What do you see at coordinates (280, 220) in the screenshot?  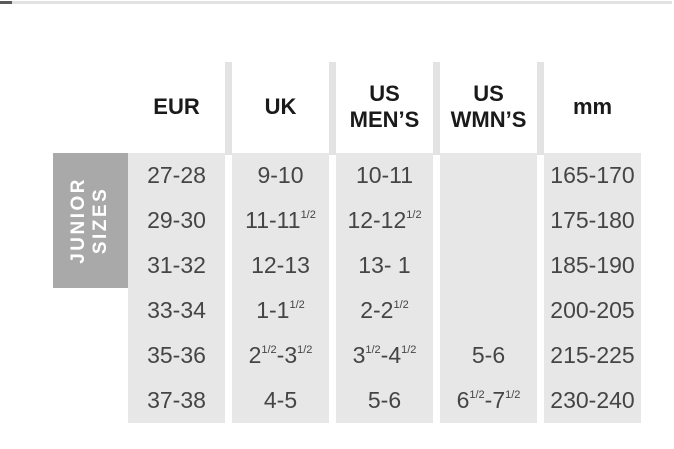 I see `size-cell: 11-11 1/2` at bounding box center [280, 220].